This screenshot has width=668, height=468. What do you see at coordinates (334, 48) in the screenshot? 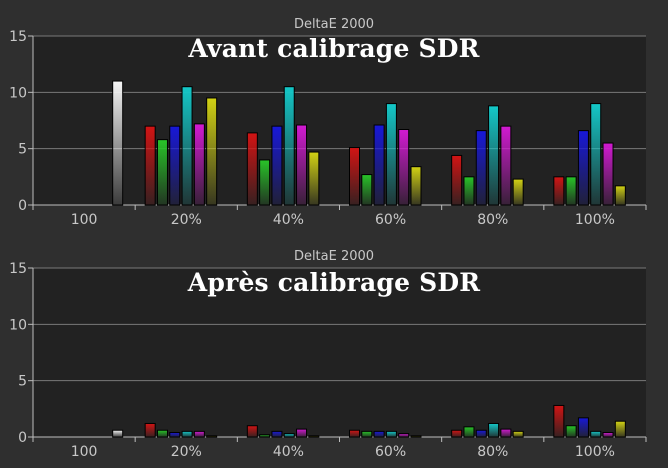
I see `chart-before-overlay-title: Avant calibrage SDR` at bounding box center [334, 48].